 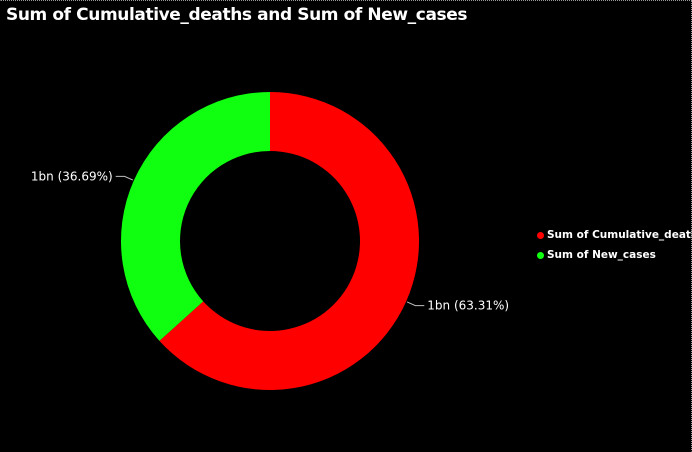 I want to click on legend-marker-cumulative-deaths, so click(x=540, y=235).